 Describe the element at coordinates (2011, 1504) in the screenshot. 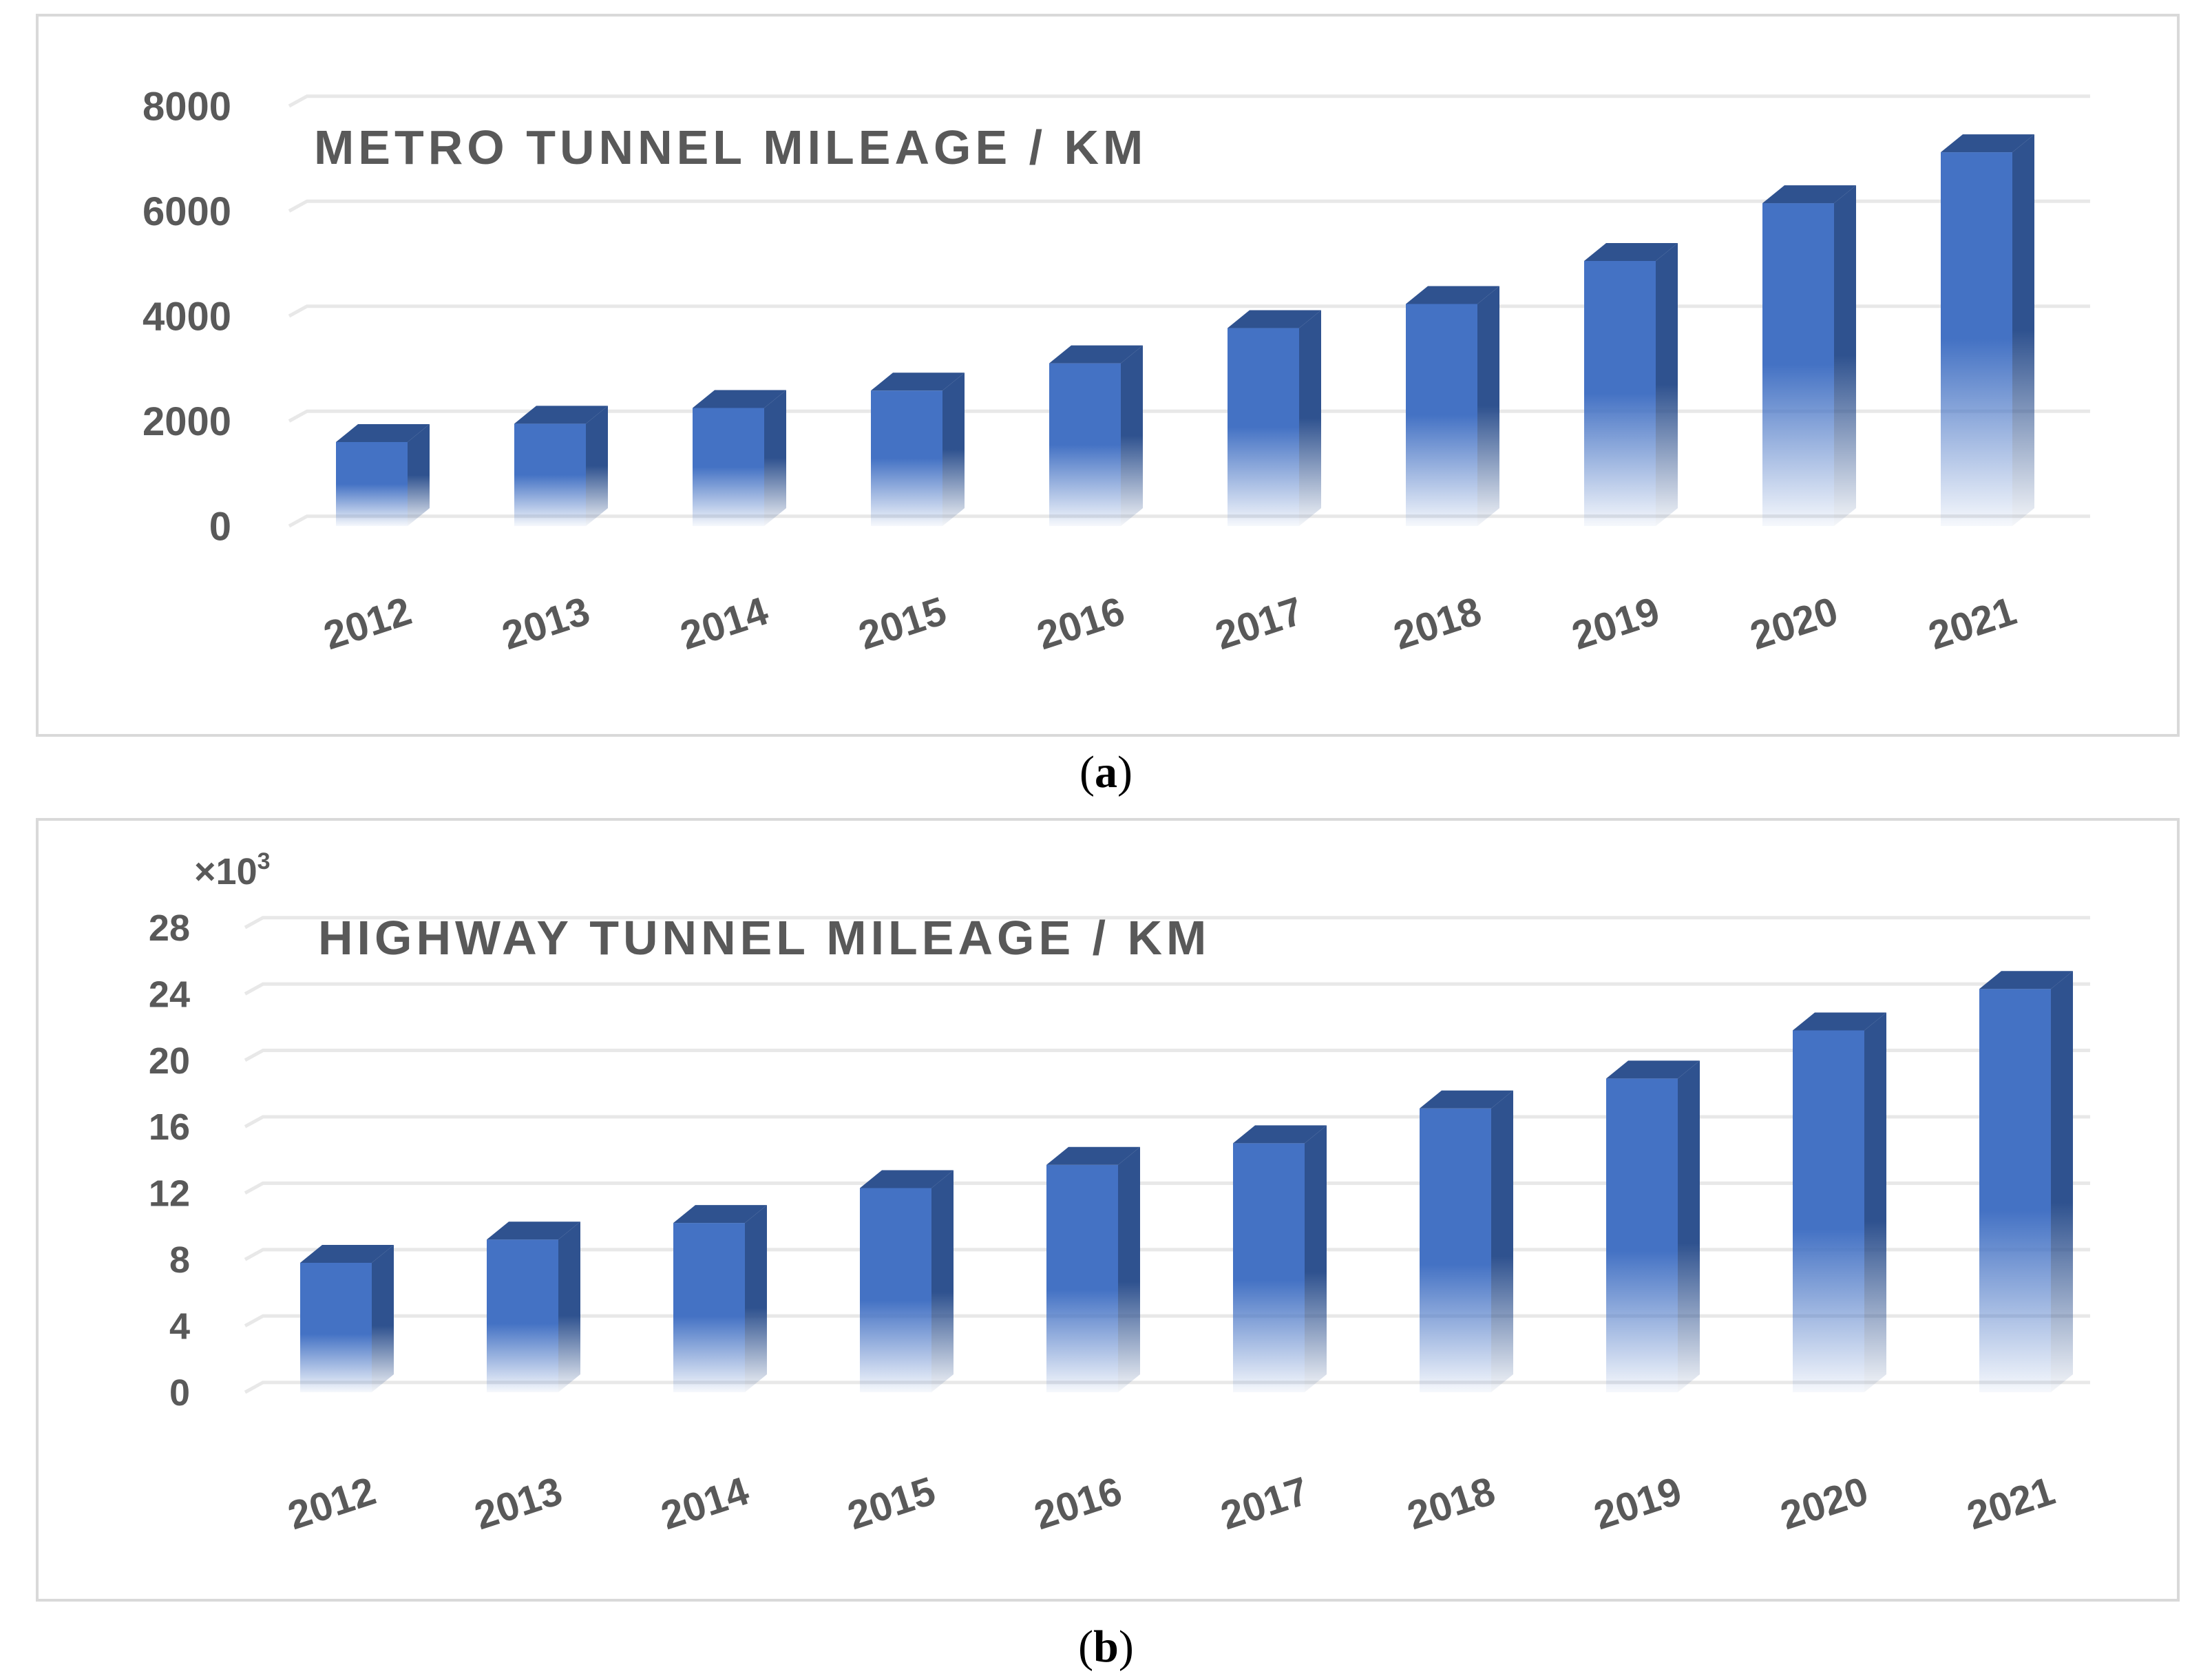

I see `x-tick-label: 2021` at that location.